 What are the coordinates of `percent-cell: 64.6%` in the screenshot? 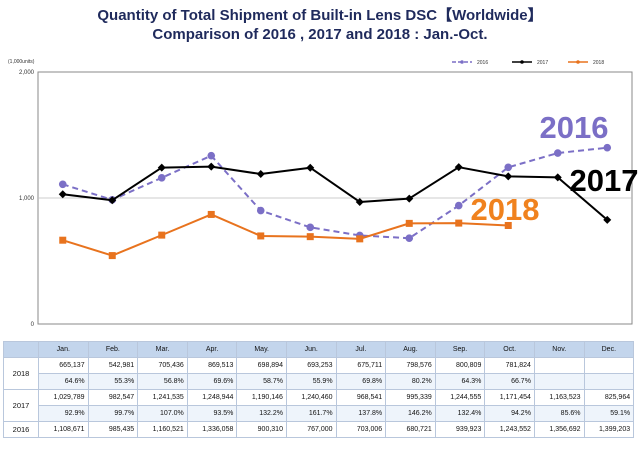 It's located at (63, 381).